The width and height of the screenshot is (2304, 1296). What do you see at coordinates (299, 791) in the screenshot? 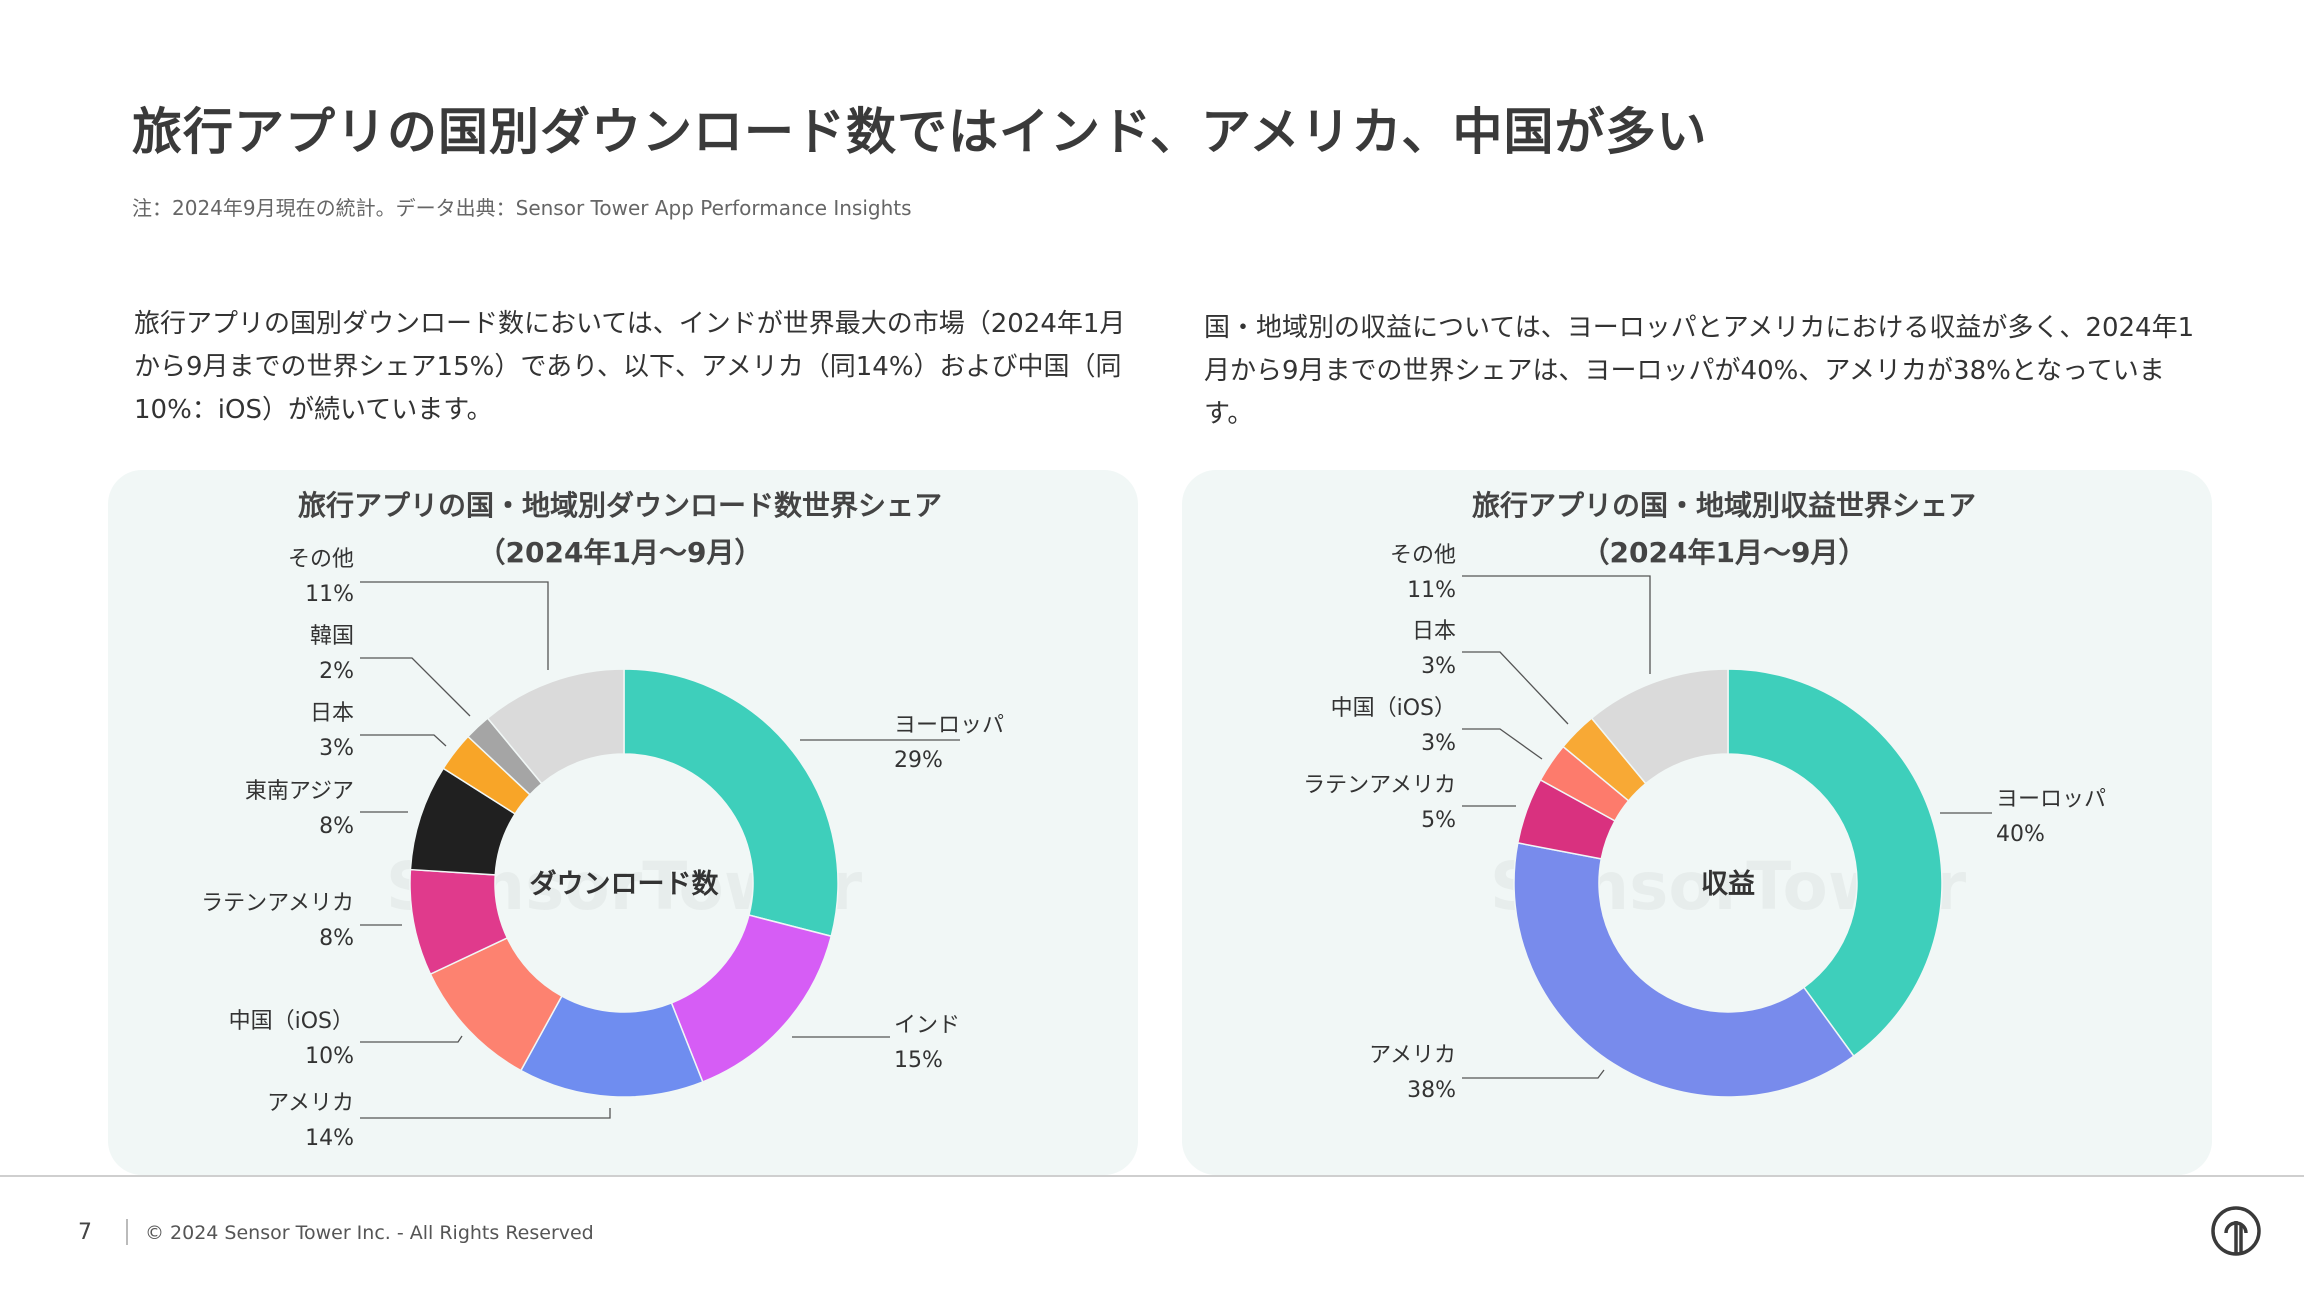
I see `slice-label: 東南アジア` at bounding box center [299, 791].